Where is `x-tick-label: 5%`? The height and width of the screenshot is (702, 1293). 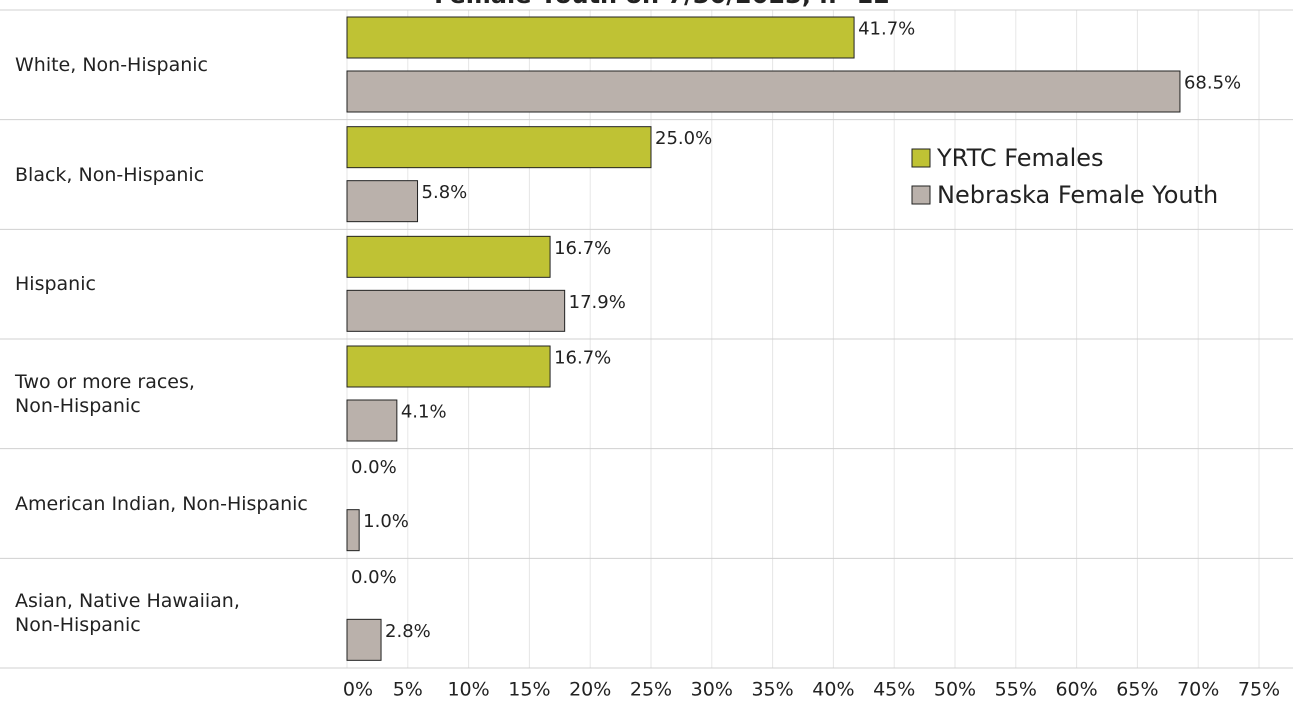
x-tick-label: 5% is located at coordinates (408, 690).